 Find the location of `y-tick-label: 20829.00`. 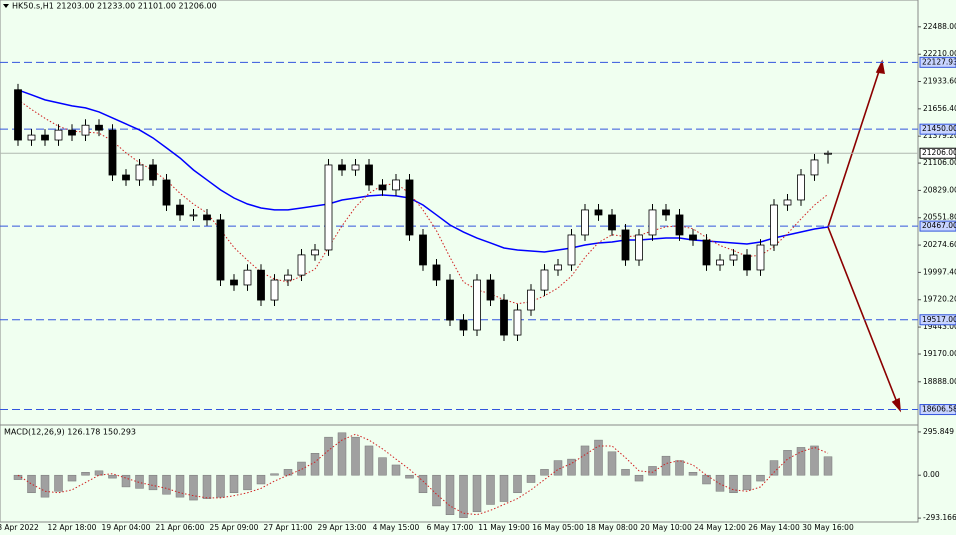

y-tick-label: 20829.00 is located at coordinates (939, 189).